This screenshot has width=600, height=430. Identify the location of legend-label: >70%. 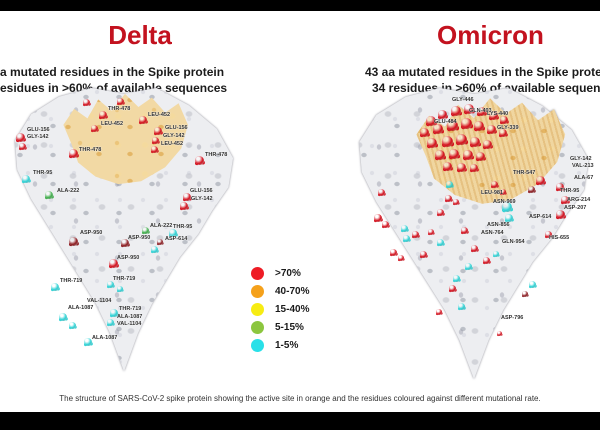
(288, 273).